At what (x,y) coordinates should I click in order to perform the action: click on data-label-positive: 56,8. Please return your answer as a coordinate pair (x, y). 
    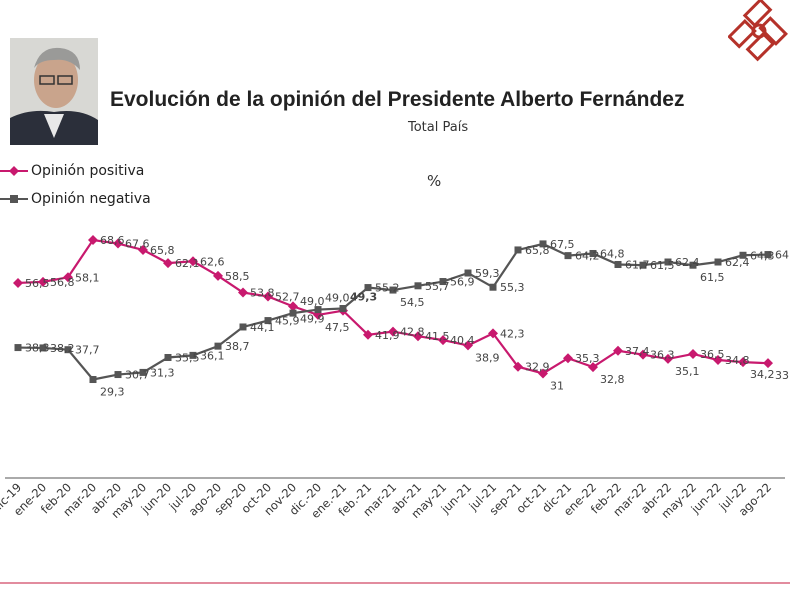
    Looking at the image, I should click on (62, 282).